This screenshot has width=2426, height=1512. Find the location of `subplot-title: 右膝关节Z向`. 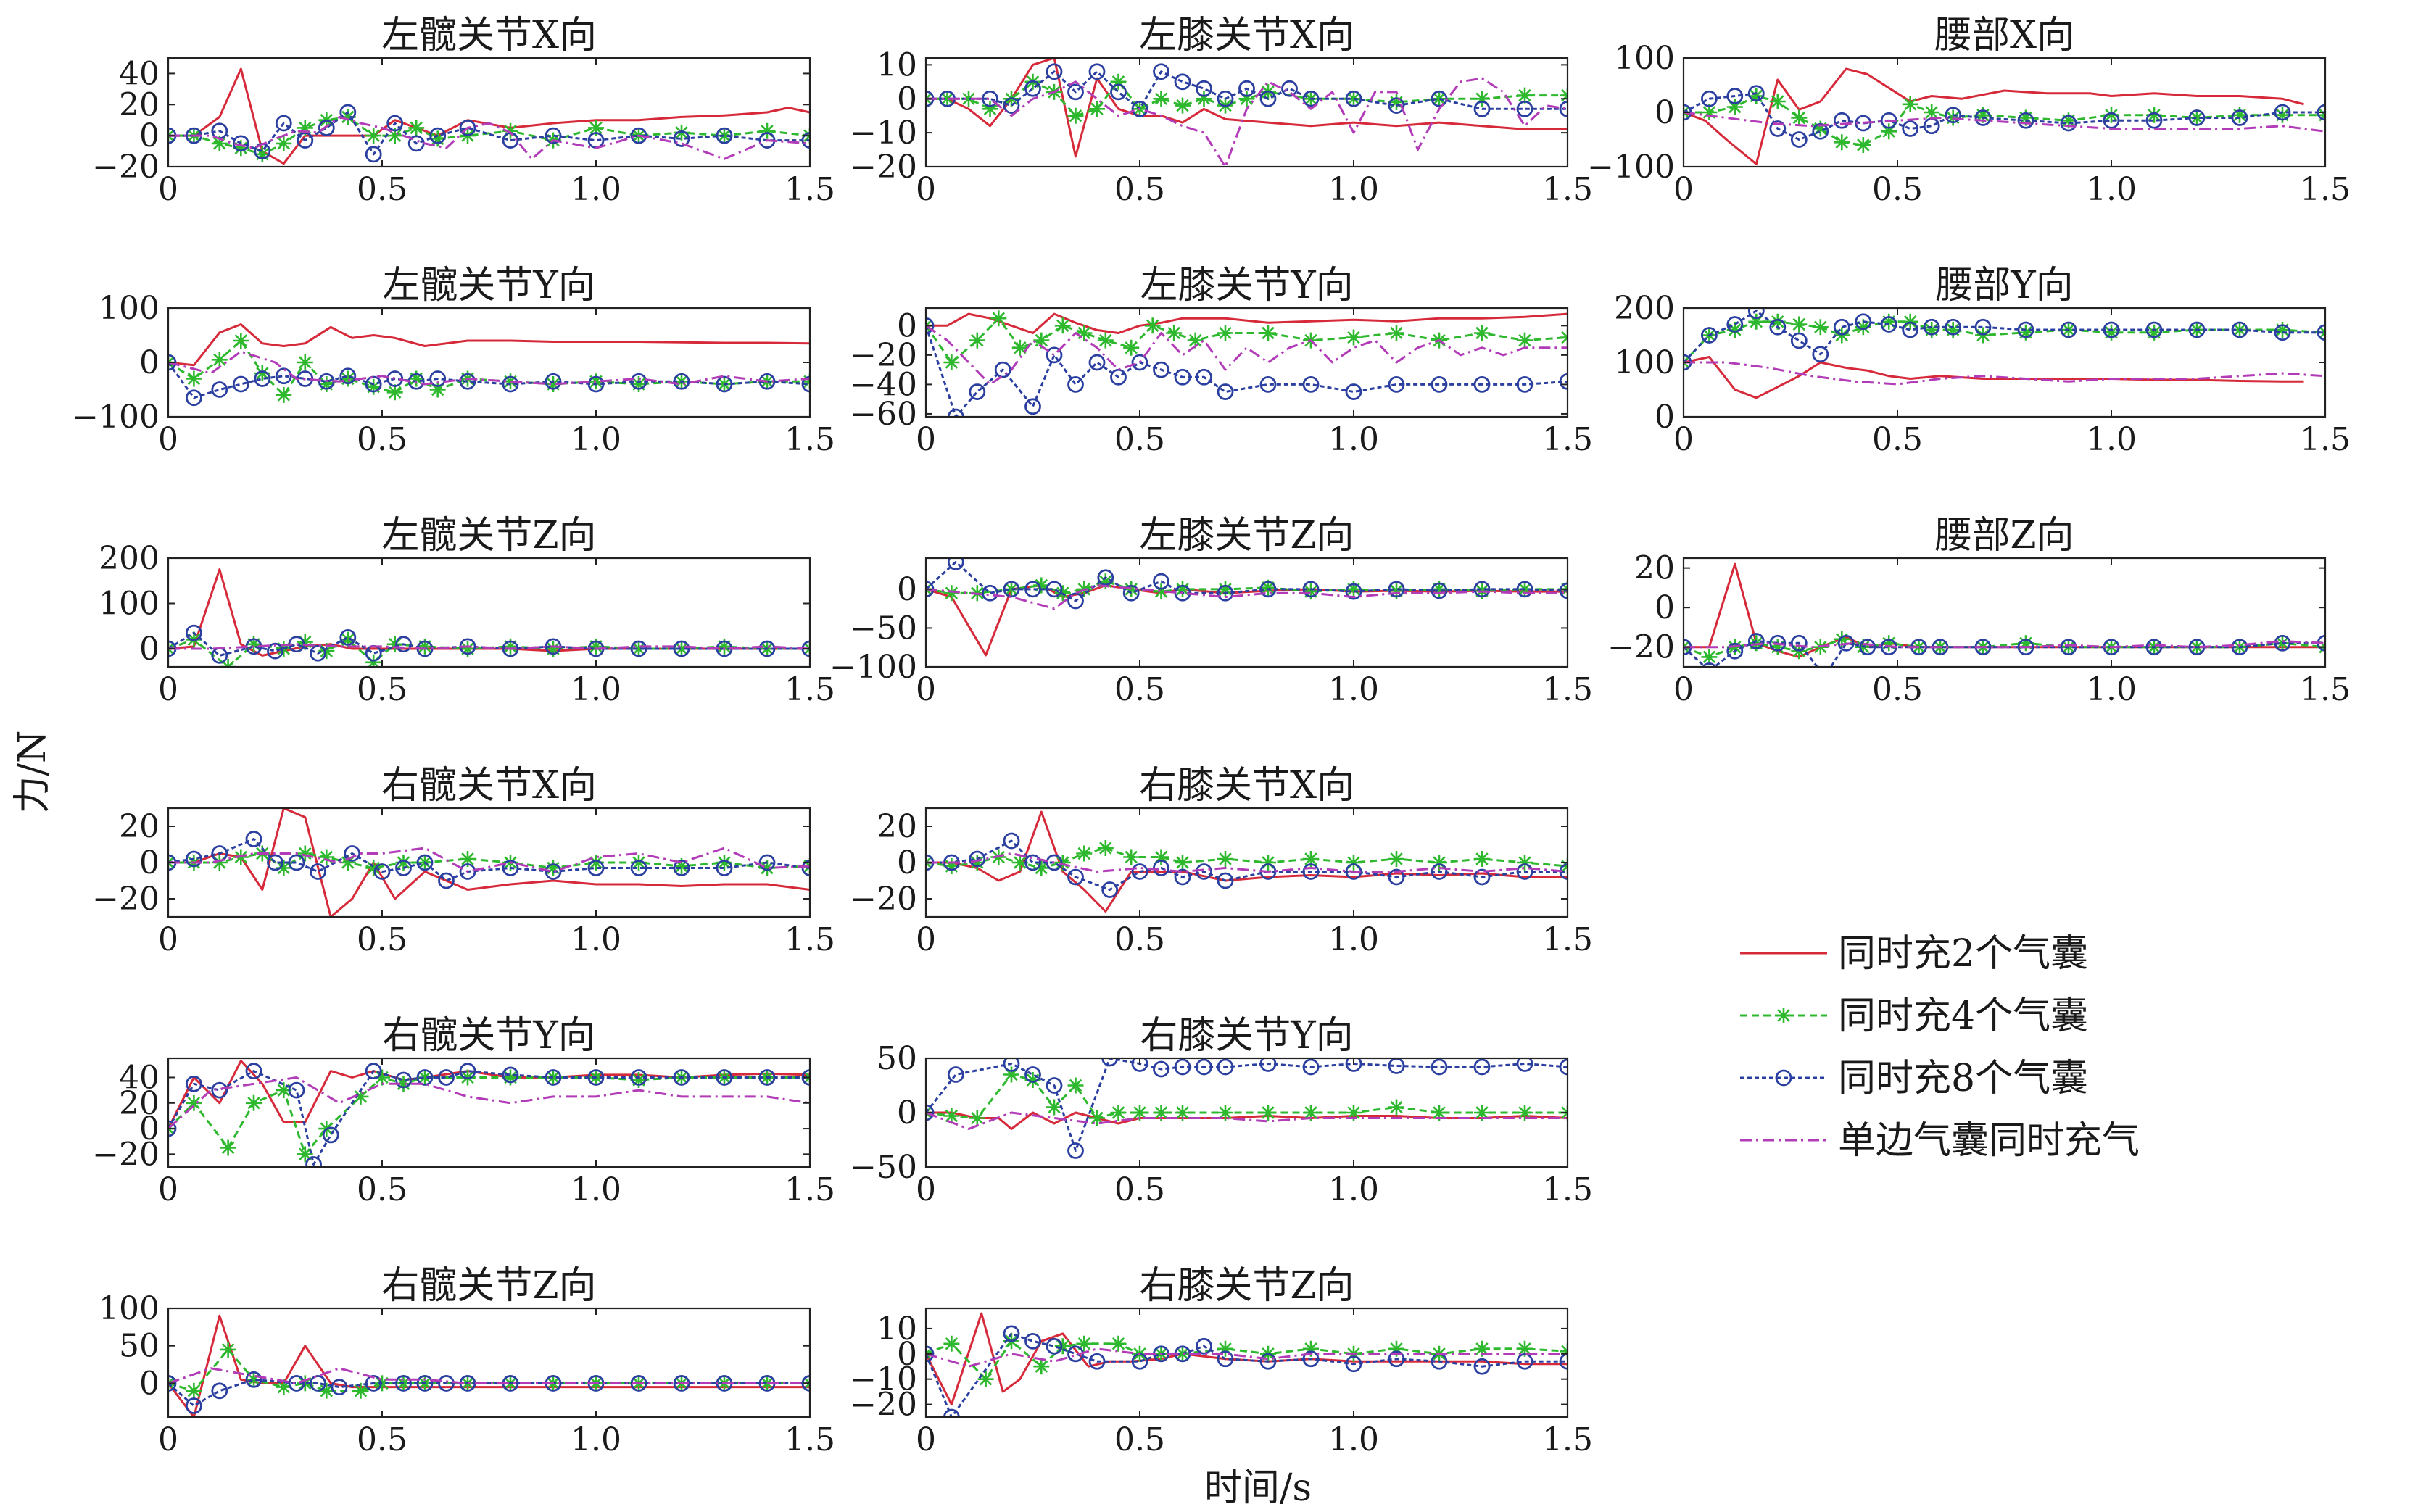

subplot-title: 右膝关节Z向 is located at coordinates (1246, 1286).